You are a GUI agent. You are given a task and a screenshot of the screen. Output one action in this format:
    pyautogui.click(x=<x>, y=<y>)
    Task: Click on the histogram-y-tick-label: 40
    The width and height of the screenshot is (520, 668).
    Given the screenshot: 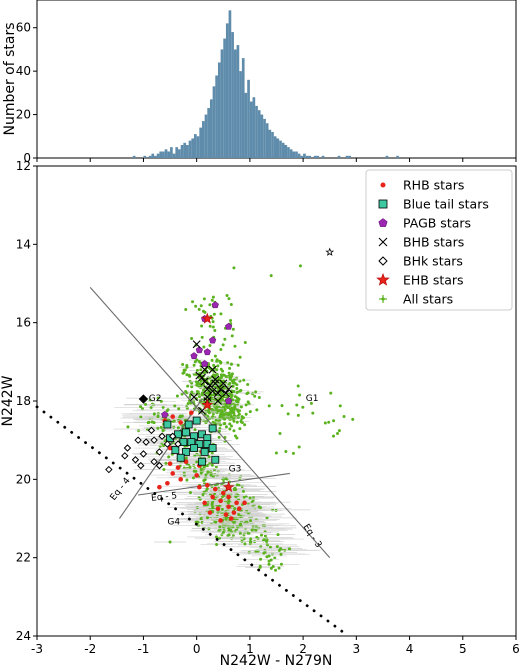 What is the action you would take?
    pyautogui.click(x=23, y=71)
    